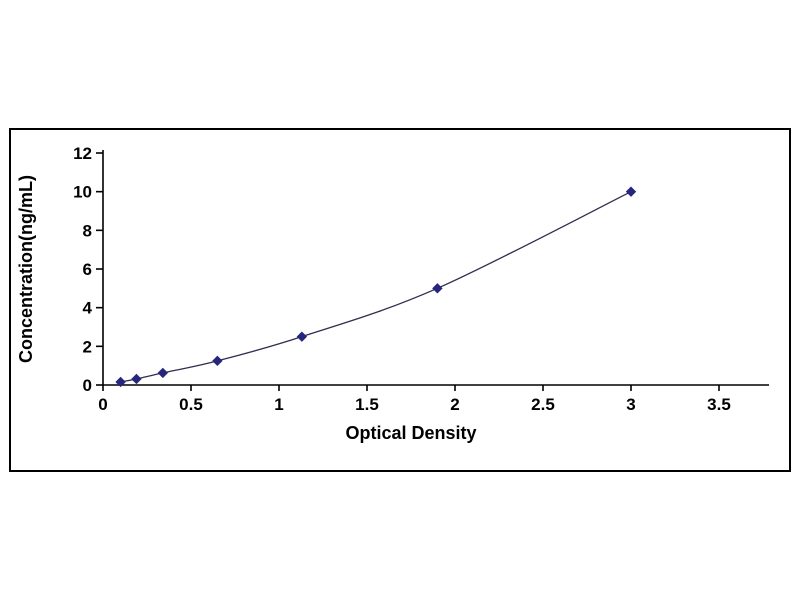  Describe the element at coordinates (87, 385) in the screenshot. I see `y-tick-label: 0` at that location.